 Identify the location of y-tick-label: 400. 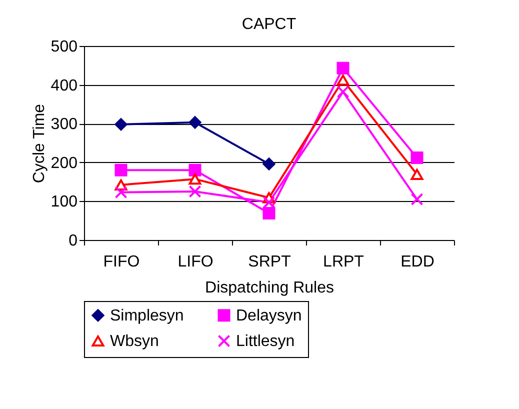
(64, 85).